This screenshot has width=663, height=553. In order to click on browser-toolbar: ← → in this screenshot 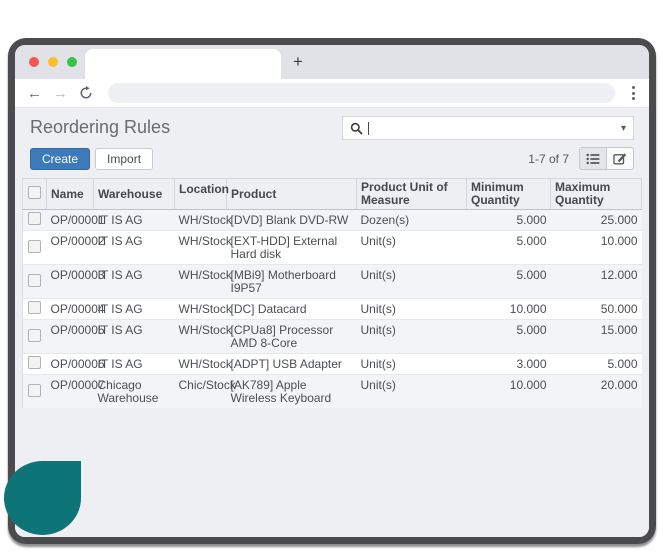, I will do `click(332, 93)`.